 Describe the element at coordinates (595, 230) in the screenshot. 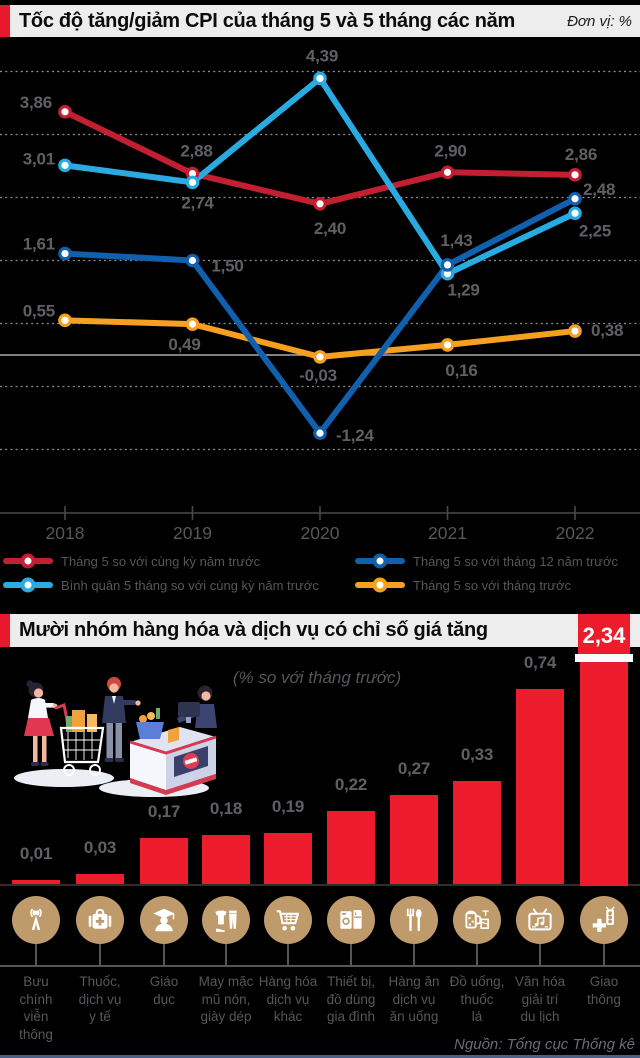

I see `value-label: 2,25` at that location.